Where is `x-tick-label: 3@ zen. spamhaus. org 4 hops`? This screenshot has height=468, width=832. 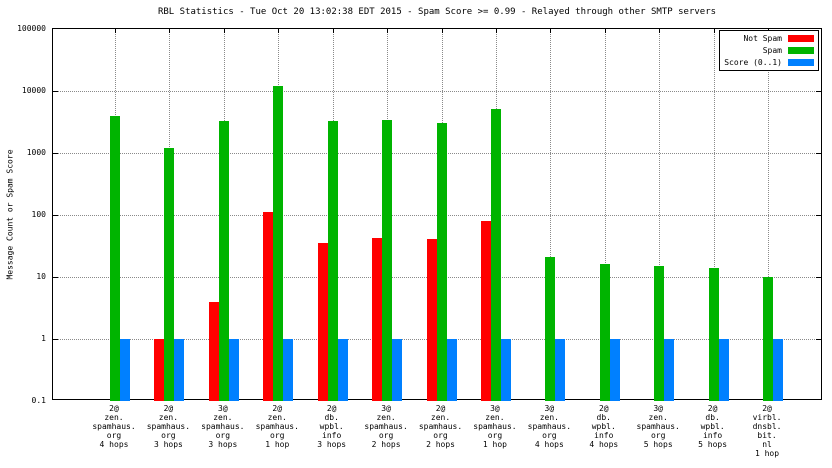 x-tick-label: 3@ zen. spamhaus. org 4 hops is located at coordinates (549, 426).